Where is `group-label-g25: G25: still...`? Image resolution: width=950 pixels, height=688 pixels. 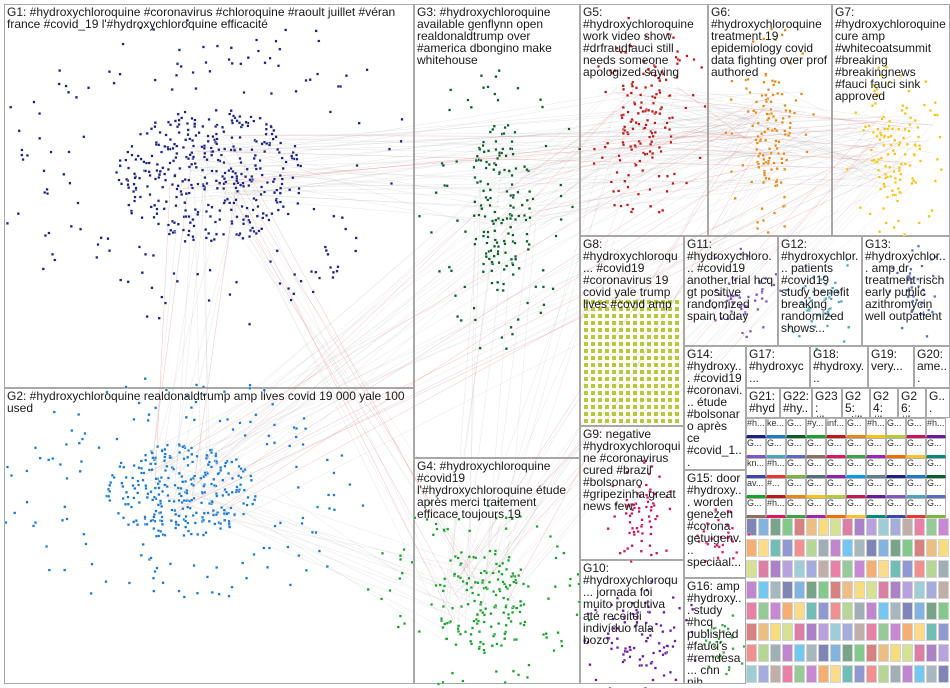 group-label-g25: G25: still... is located at coordinates (855, 403).